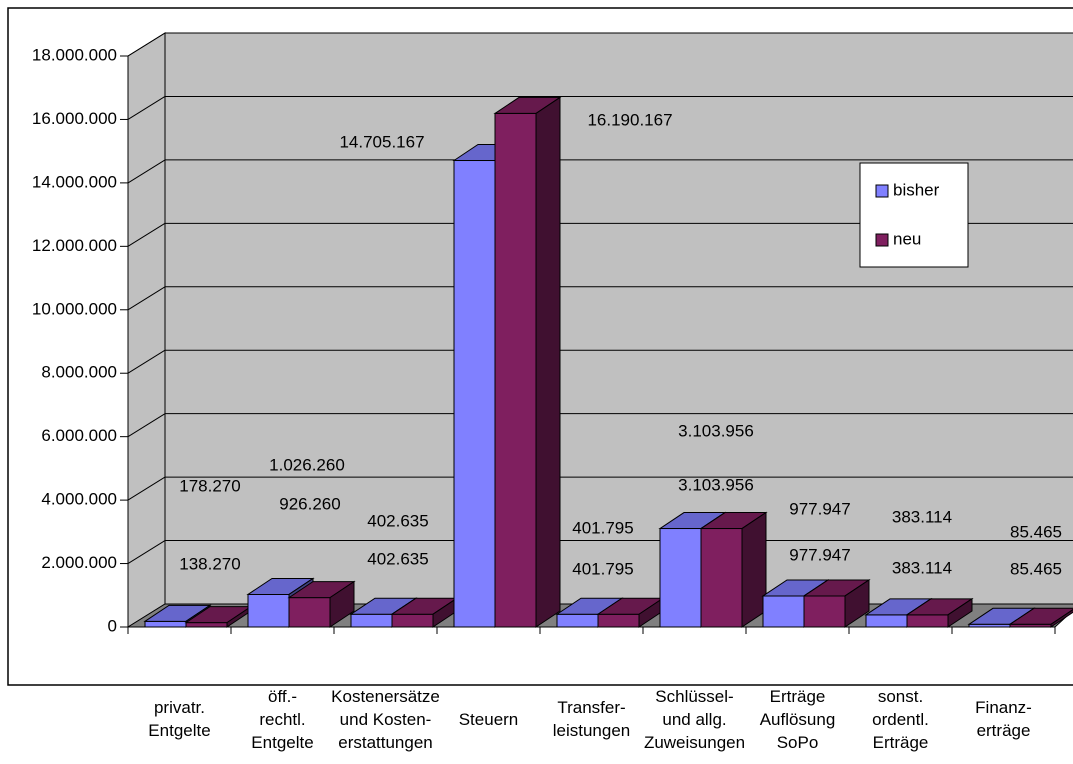 Image resolution: width=1073 pixels, height=764 pixels. What do you see at coordinates (79, 372) in the screenshot?
I see `y-tick-label: 8.000.000` at bounding box center [79, 372].